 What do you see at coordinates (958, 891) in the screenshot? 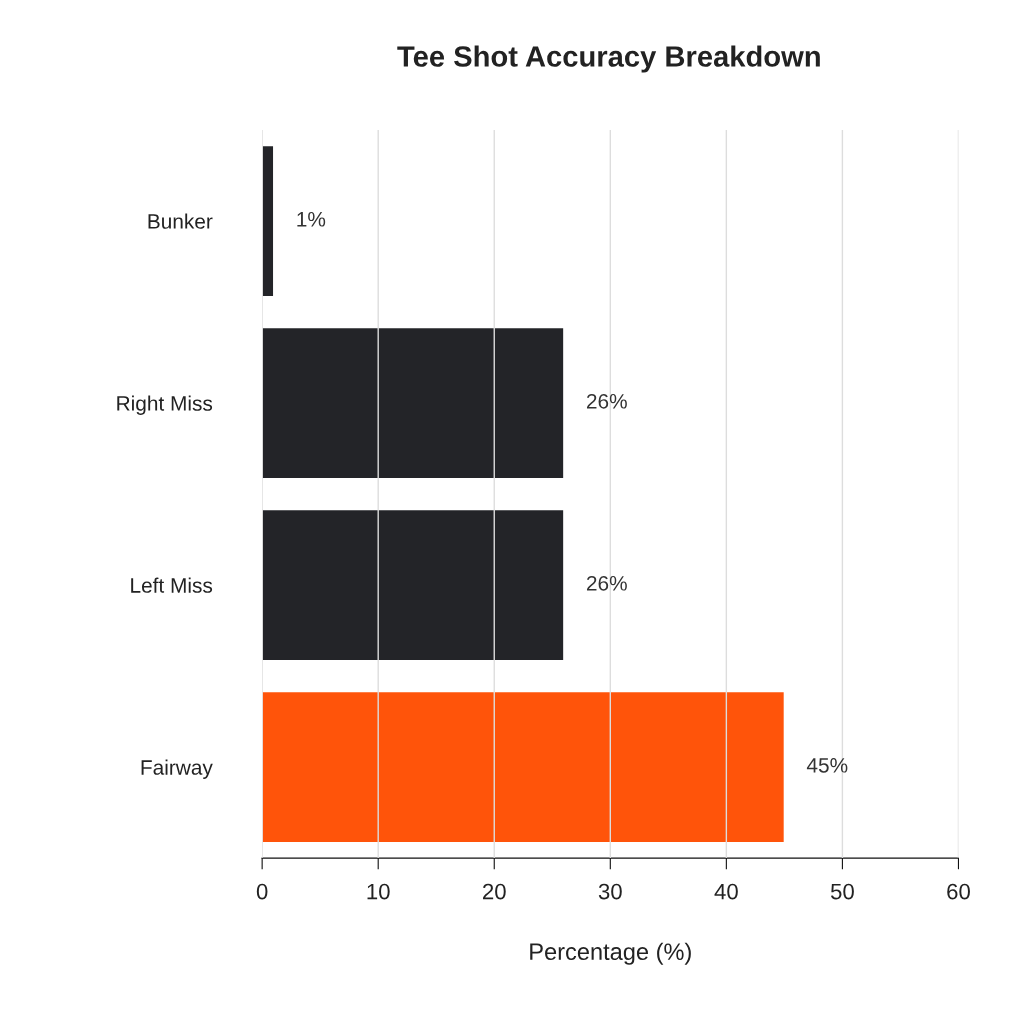
I see `x-tick-label: 60` at bounding box center [958, 891].